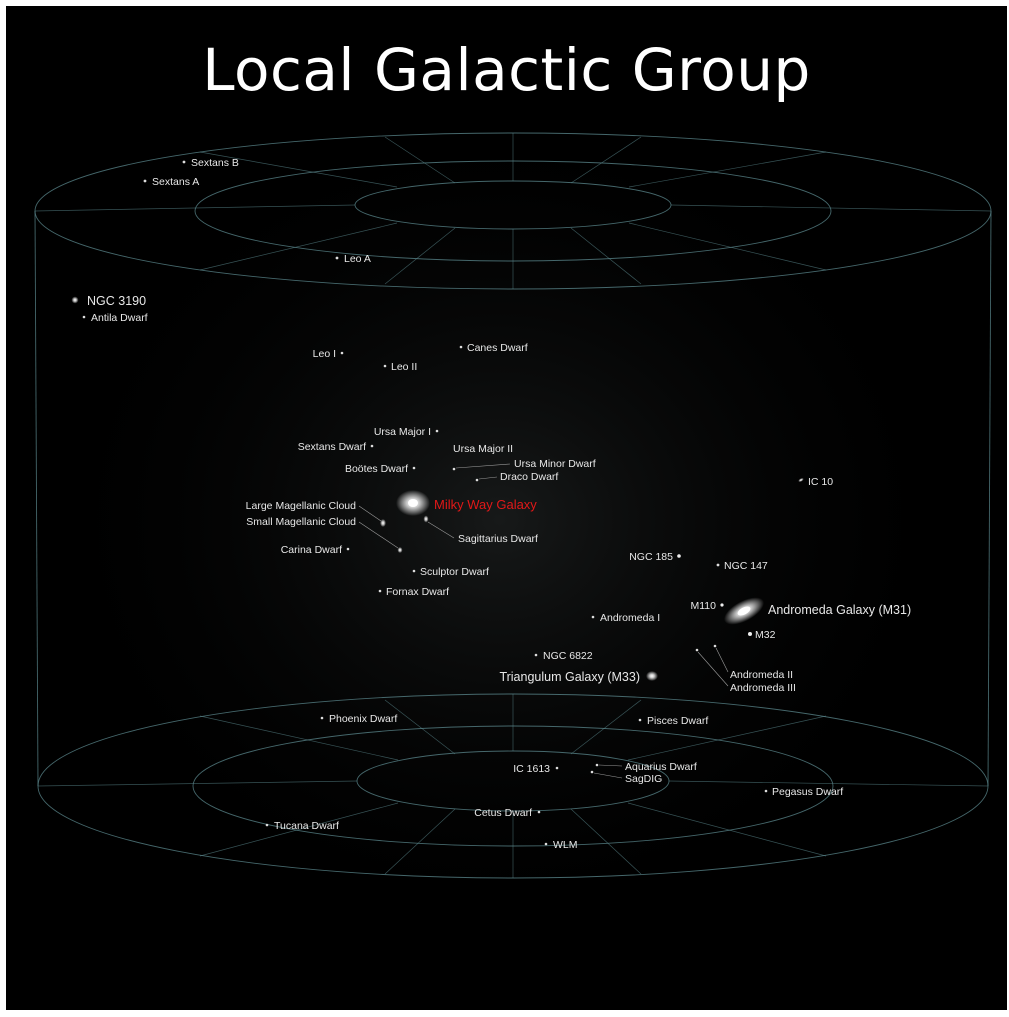 The height and width of the screenshot is (1017, 1009). What do you see at coordinates (651, 557) in the screenshot?
I see `galaxy-label: NGC 185` at bounding box center [651, 557].